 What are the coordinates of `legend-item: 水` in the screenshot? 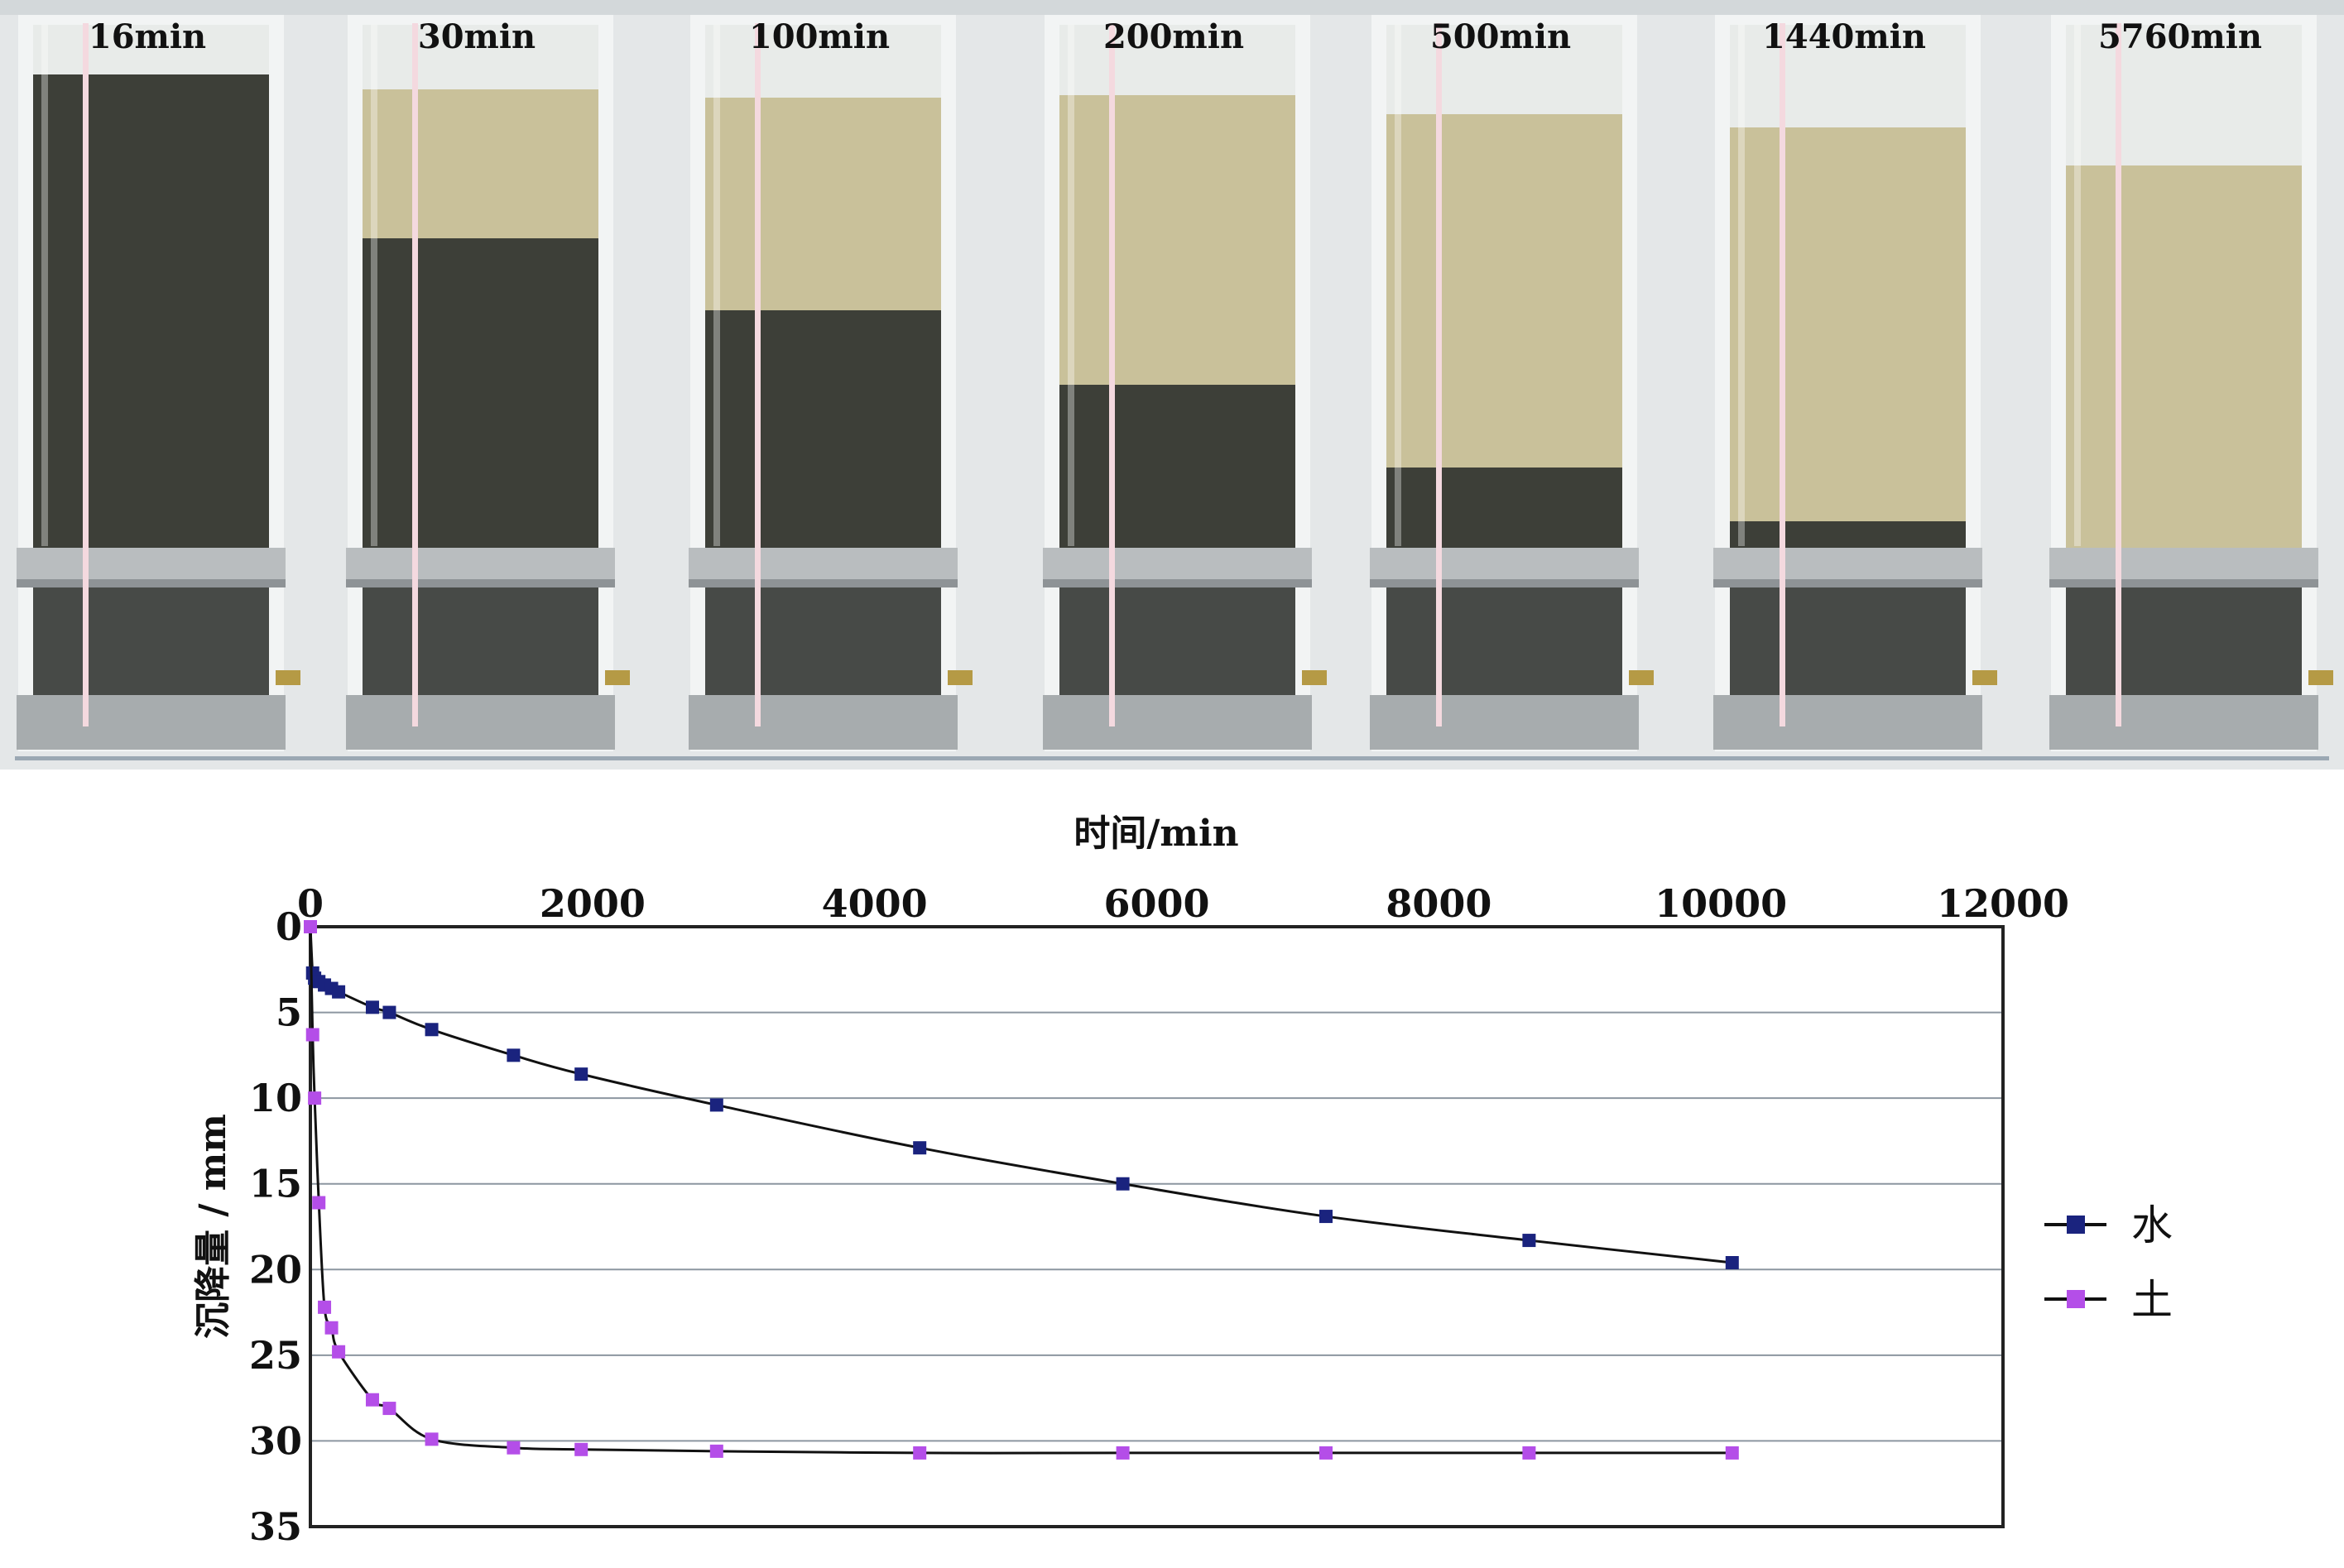 It's located at (2108, 1225).